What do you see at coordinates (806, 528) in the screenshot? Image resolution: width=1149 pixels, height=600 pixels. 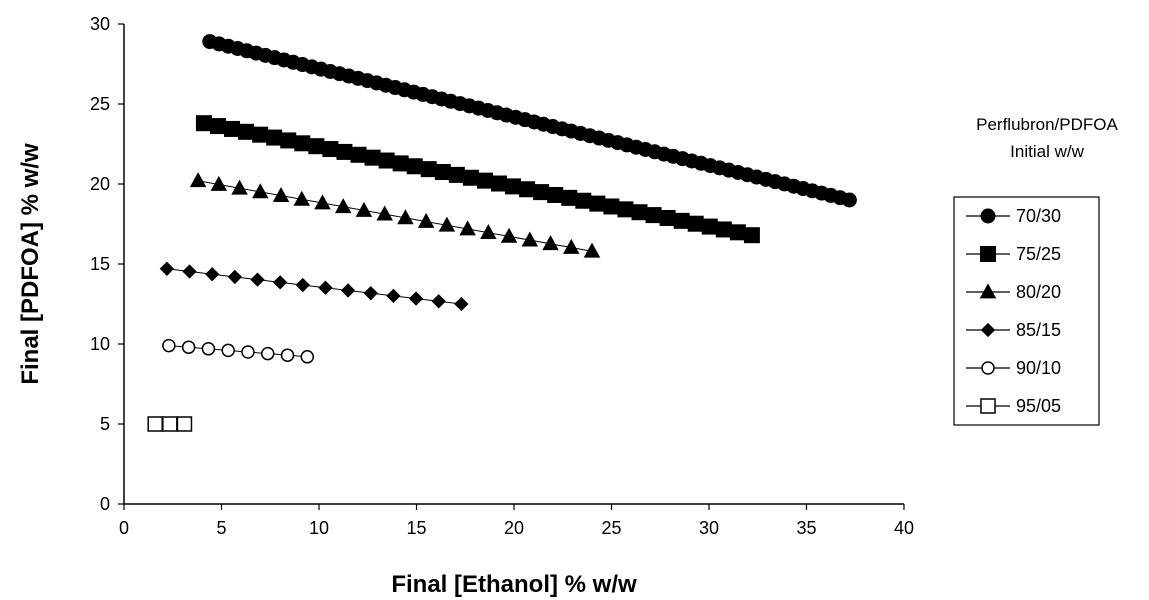 I see `x-tick-label: 35` at bounding box center [806, 528].